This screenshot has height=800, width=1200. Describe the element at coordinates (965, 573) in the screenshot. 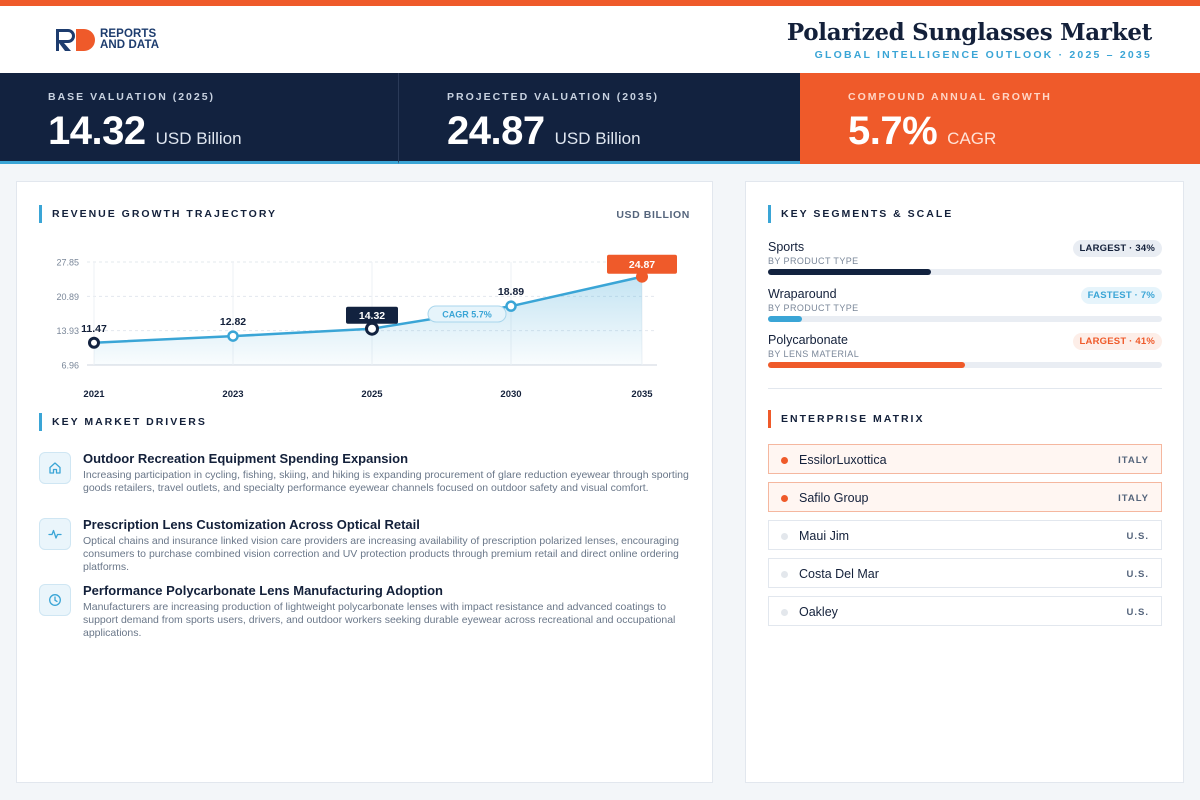

I see `enterprise-row: Costa Del Mar U.S.` at that location.